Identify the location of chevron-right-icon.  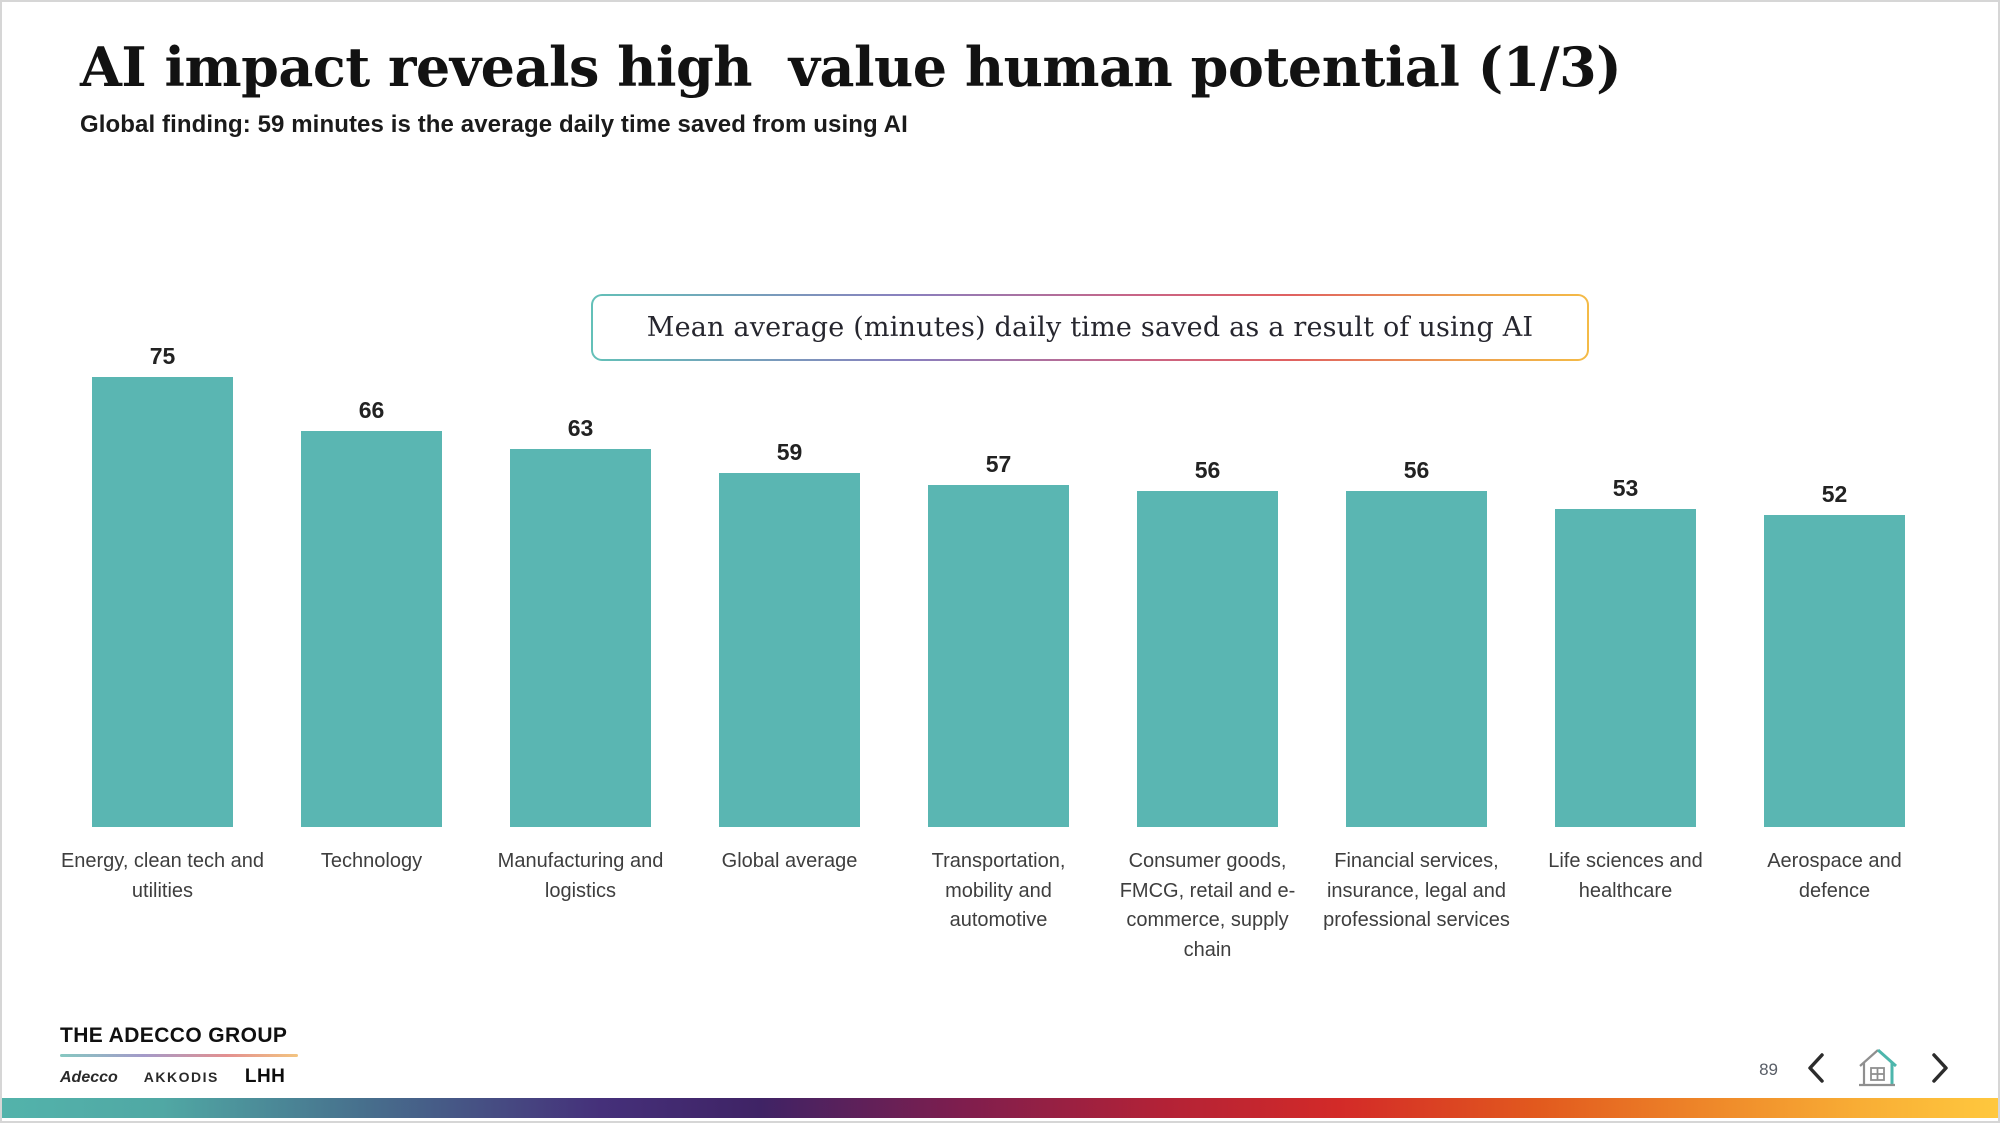
(1940, 1069).